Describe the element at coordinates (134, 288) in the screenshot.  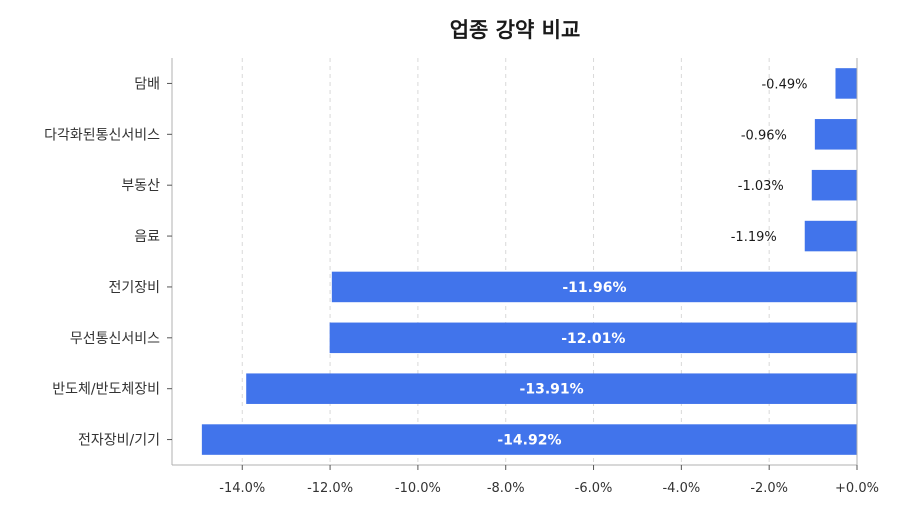
I see `category-label: 전기장비` at that location.